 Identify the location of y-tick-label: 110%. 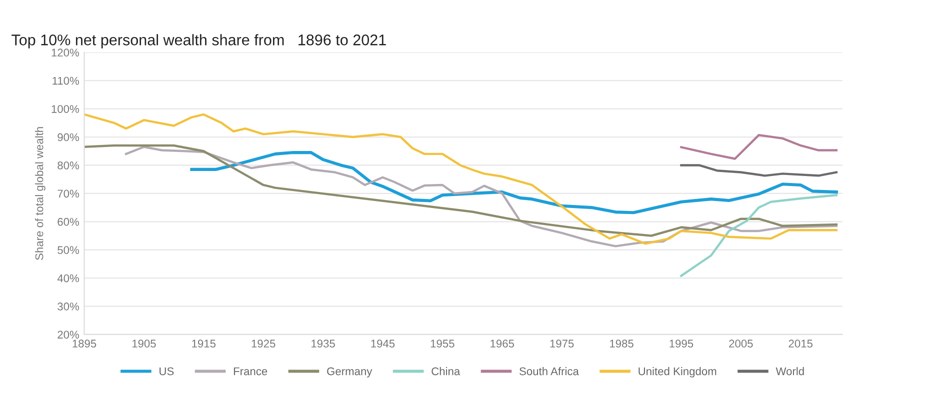
(65, 80).